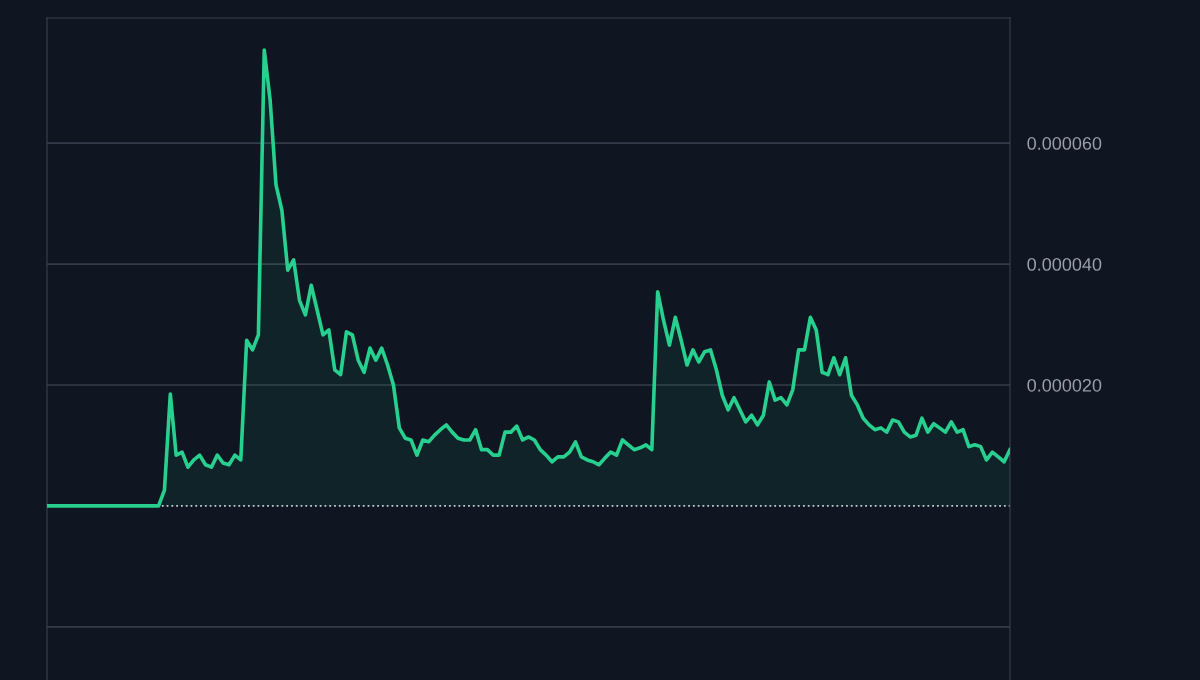 This screenshot has width=1200, height=680. I want to click on y-tick-label: 0.000020, so click(1064, 385).